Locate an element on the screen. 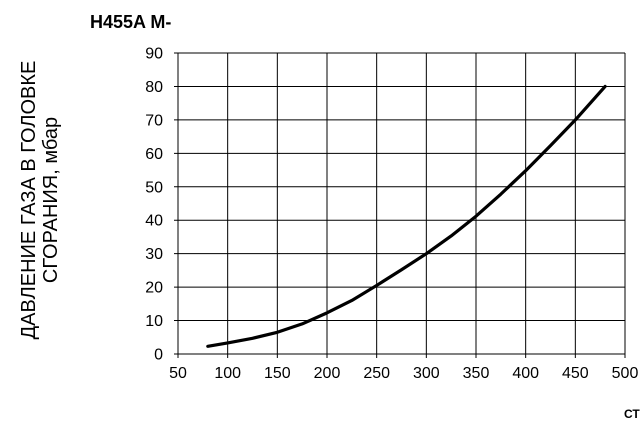  x-tick-label: 50 is located at coordinates (178, 373).